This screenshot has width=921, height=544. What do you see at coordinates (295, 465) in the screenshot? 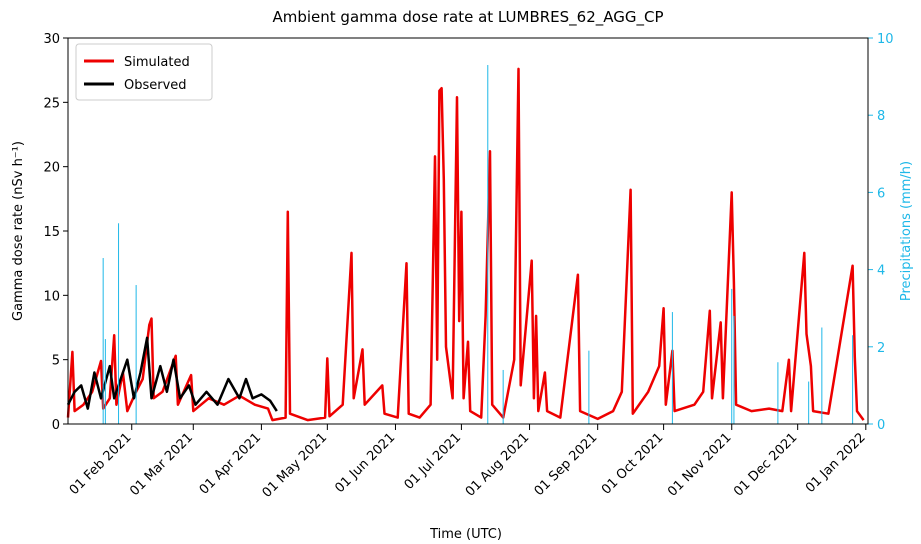
I see `x-tick-label: 01 May 2021` at bounding box center [295, 465].